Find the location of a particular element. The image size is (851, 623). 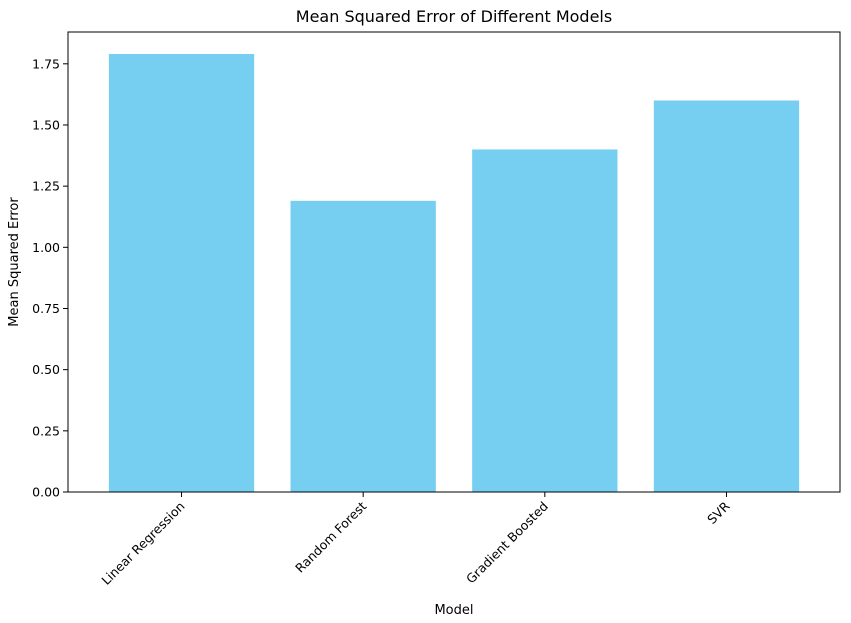

y-tick-label: 0.50 is located at coordinates (46, 369).